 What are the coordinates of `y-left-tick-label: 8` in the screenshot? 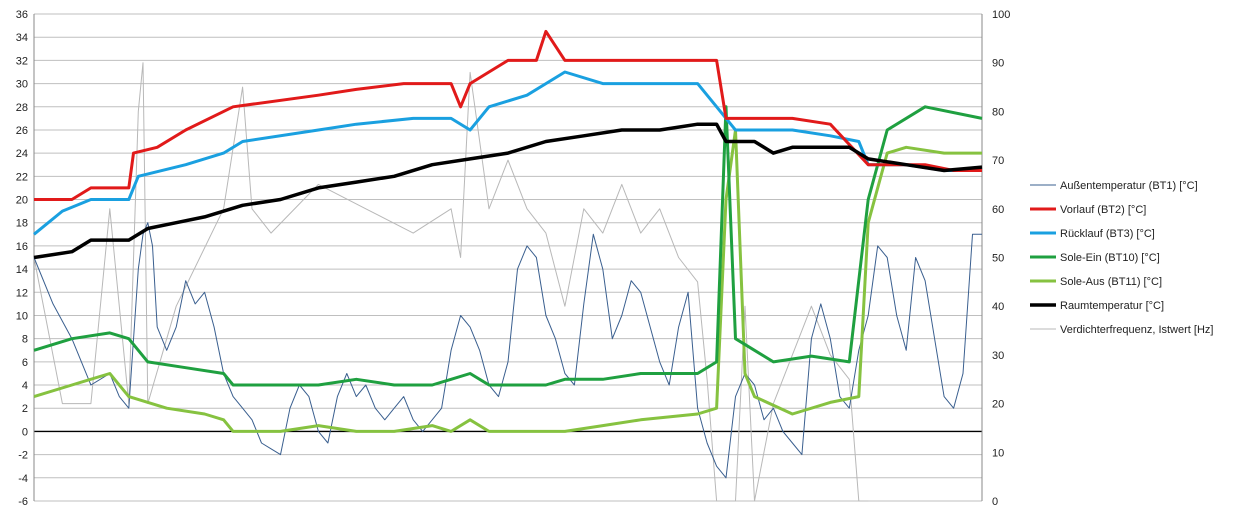 It's located at (25, 340).